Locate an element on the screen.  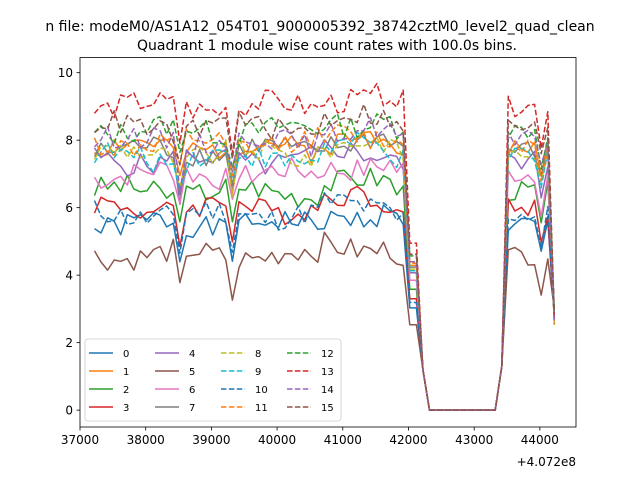
legend-label-4: 4 is located at coordinates (192, 354).